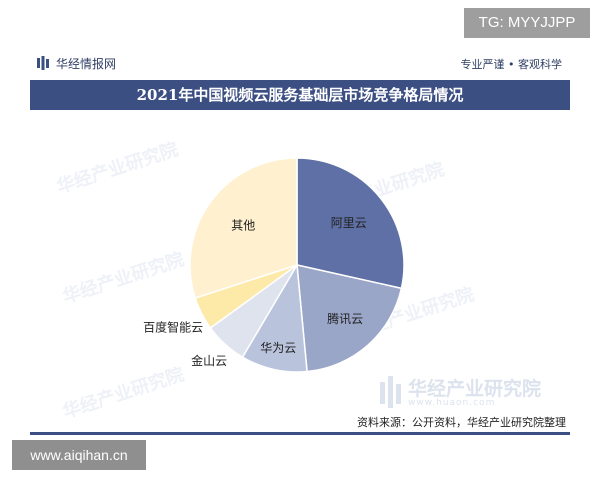  What do you see at coordinates (79, 455) in the screenshot?
I see `site-watermark-tag: www.aiqihan.cn` at bounding box center [79, 455].